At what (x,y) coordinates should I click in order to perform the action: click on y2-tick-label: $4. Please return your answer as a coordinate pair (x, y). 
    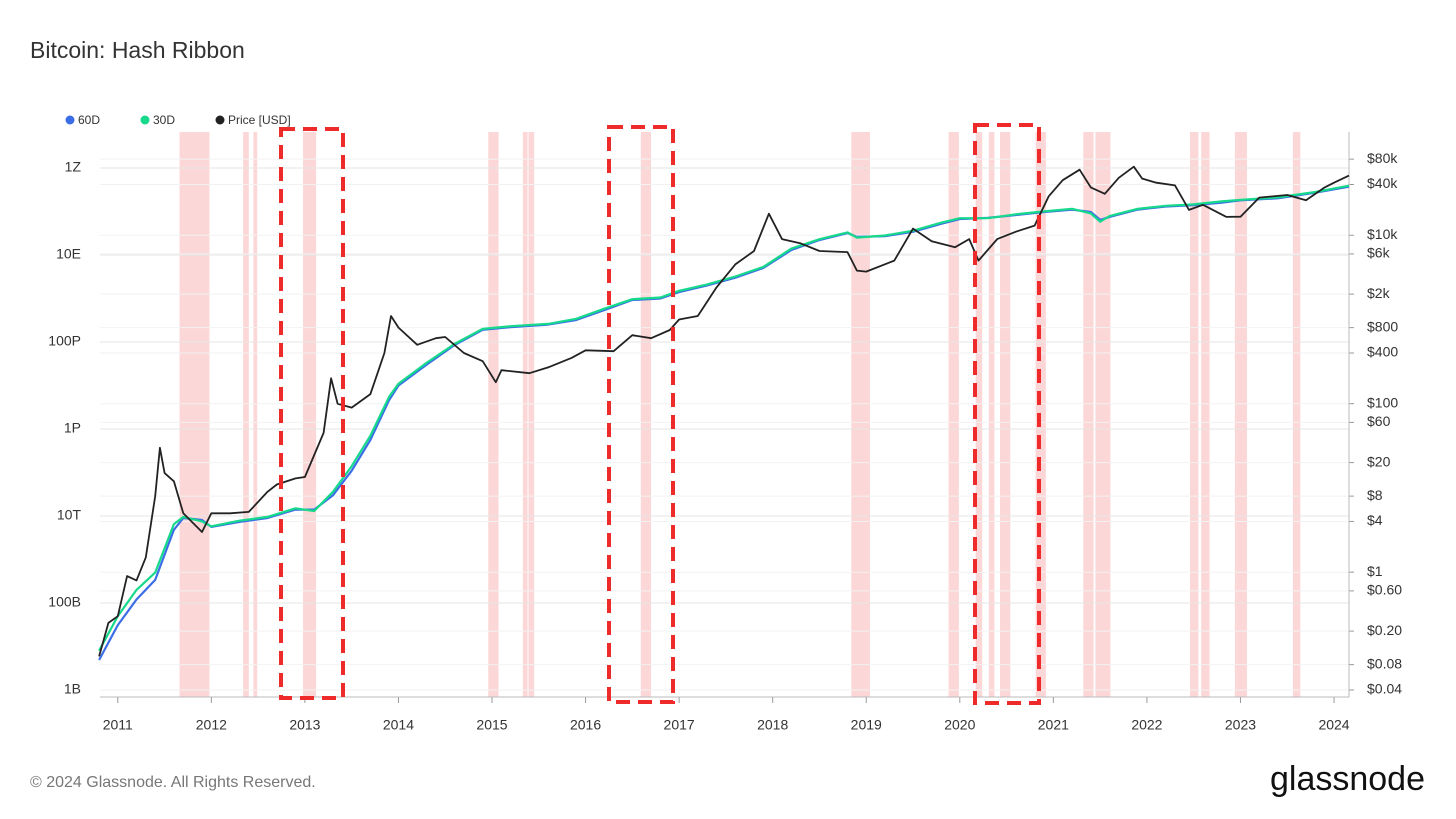
    Looking at the image, I should click on (1375, 520).